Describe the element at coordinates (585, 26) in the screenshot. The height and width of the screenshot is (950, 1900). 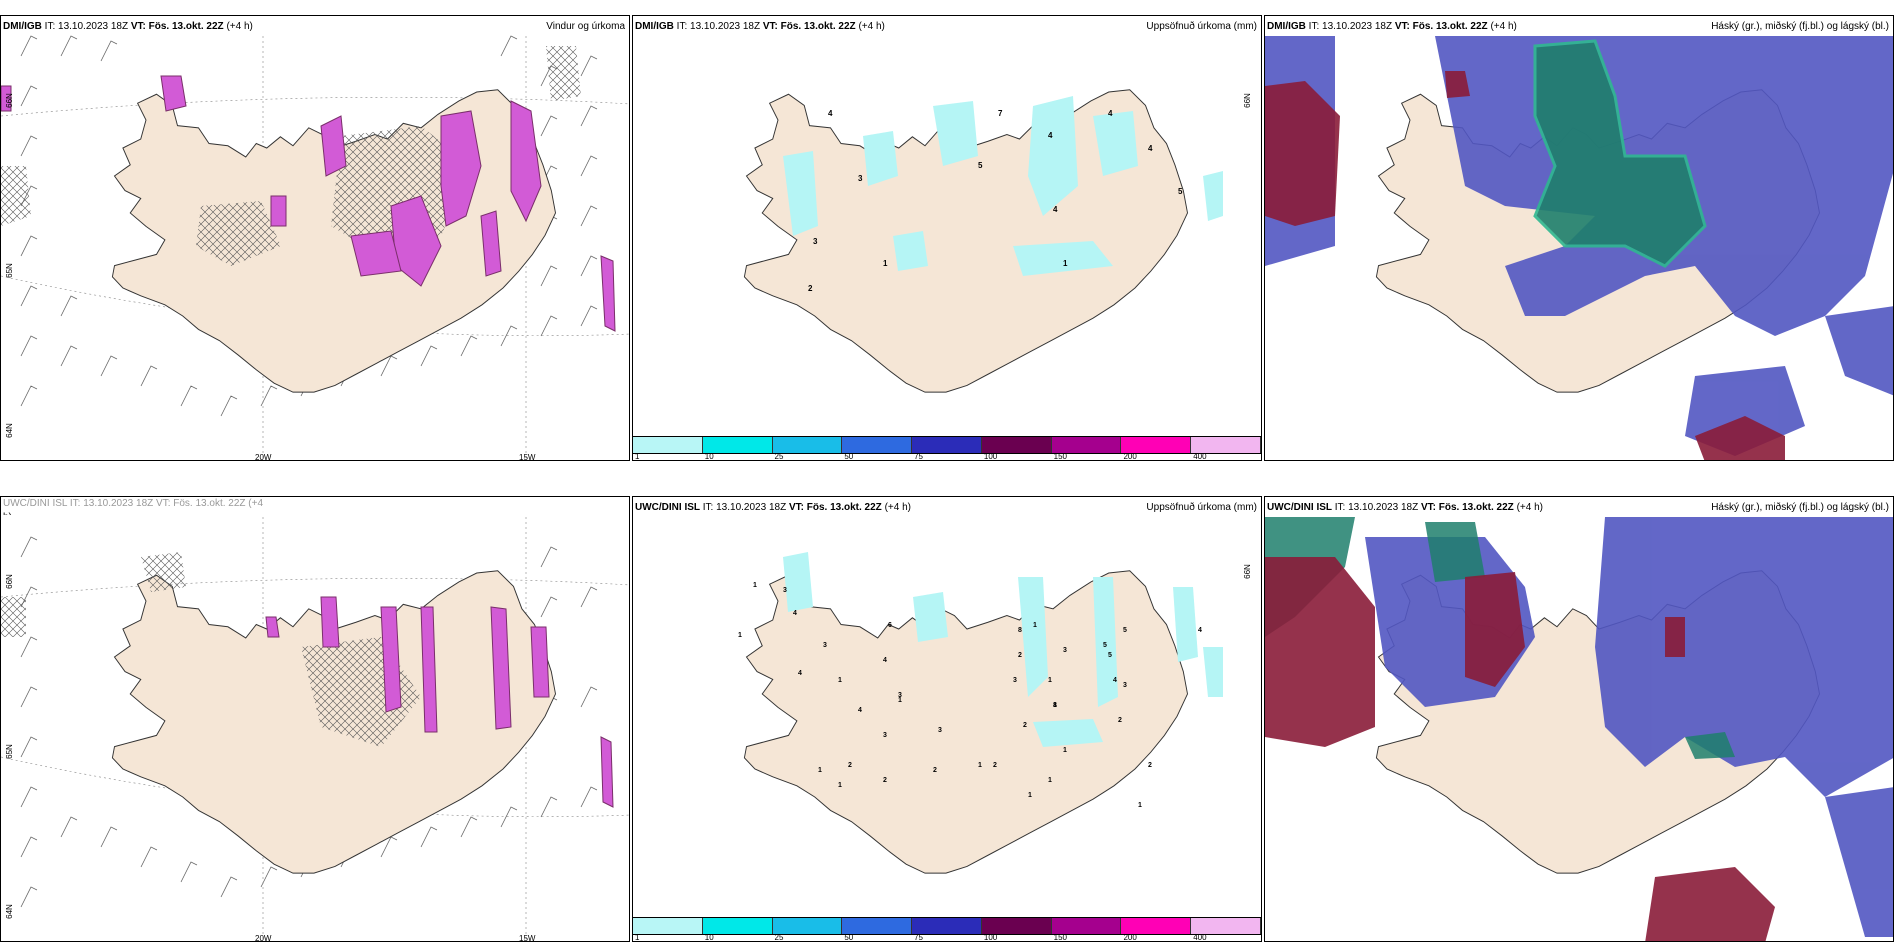
I see `panel-subtitle: Vindur og úrkoma` at that location.